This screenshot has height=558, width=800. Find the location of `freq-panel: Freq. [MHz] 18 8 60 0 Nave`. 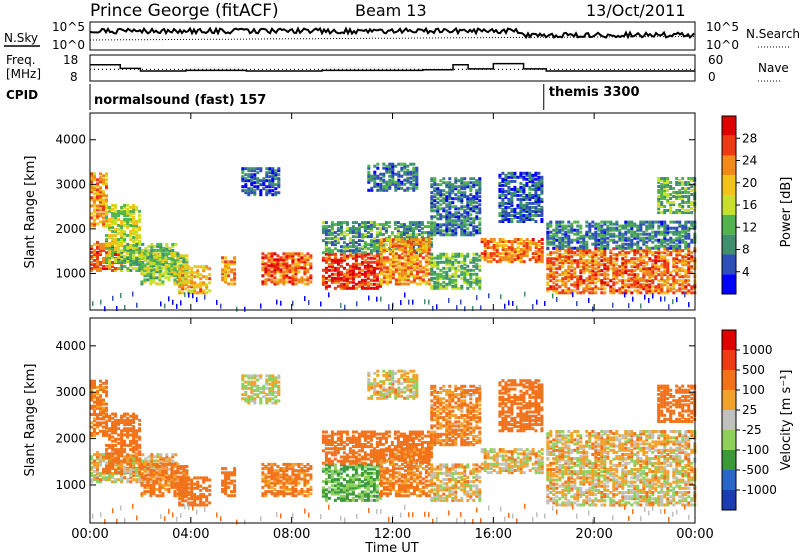

freq-panel: Freq. [MHz] 18 8 60 0 Nave is located at coordinates (397, 68).